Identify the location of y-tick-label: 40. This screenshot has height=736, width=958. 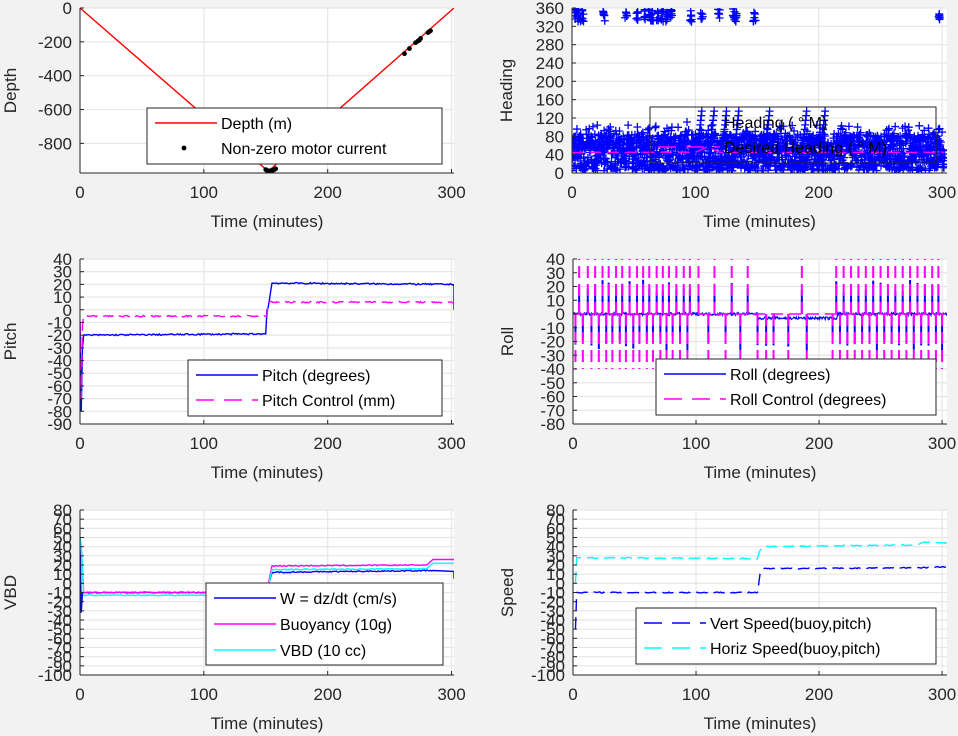
(62, 547).